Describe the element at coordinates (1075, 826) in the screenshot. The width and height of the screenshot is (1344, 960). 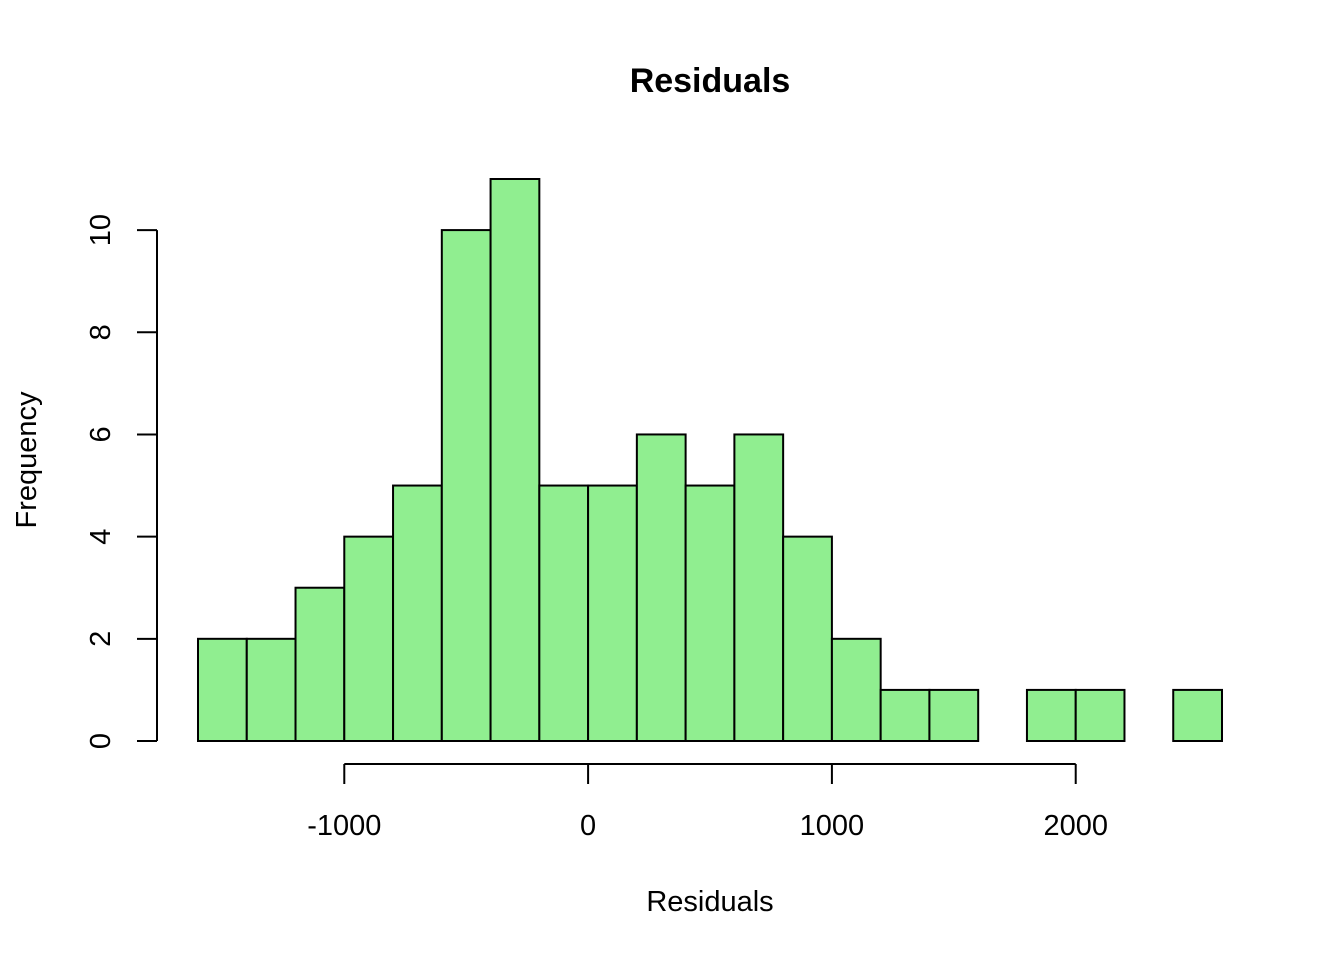
I see `x-tick-label: 2000` at that location.